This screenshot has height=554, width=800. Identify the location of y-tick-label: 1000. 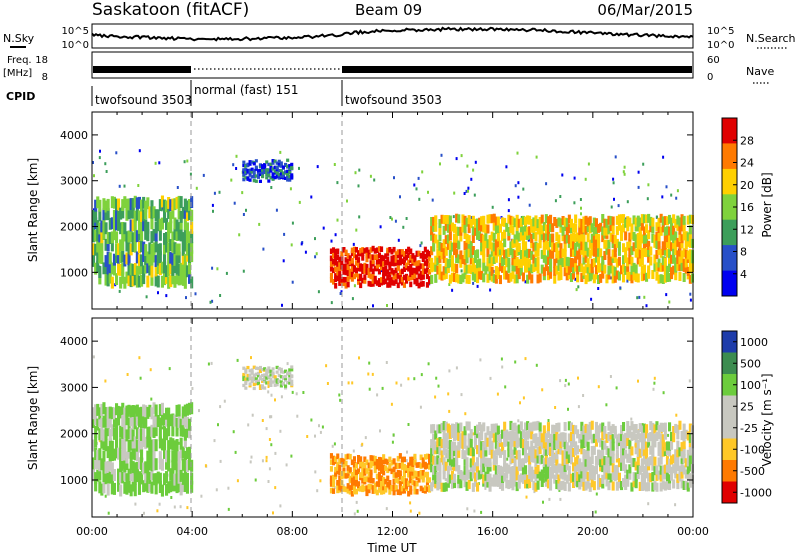
(74, 272).